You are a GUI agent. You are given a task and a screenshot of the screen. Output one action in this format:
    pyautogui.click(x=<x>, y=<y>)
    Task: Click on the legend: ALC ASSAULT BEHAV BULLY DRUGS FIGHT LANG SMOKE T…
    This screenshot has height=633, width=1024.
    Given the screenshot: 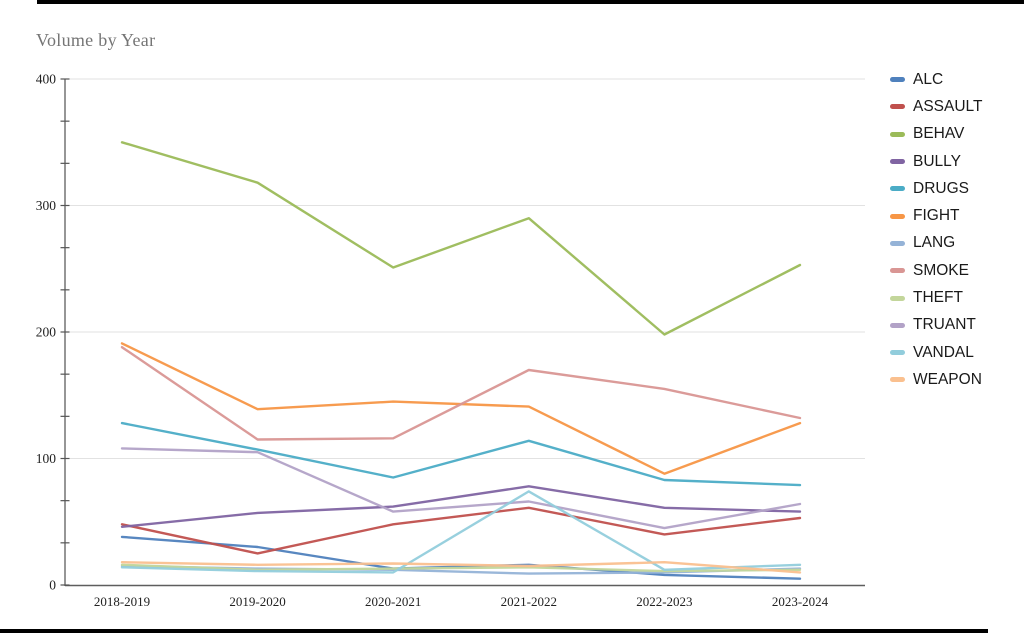 What is the action you would take?
    pyautogui.click(x=955, y=230)
    